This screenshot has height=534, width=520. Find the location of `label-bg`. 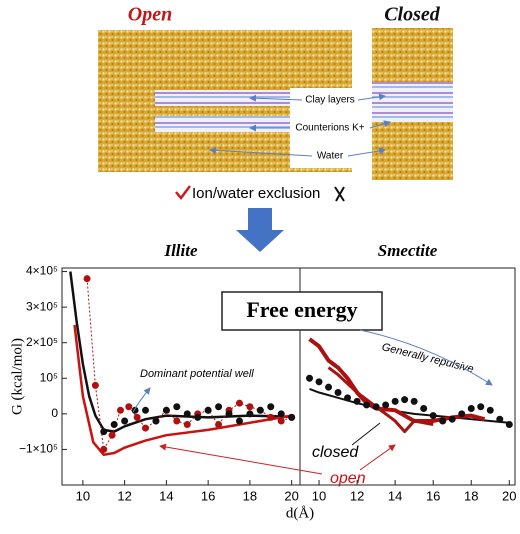

label-bg is located at coordinates (325, 128).